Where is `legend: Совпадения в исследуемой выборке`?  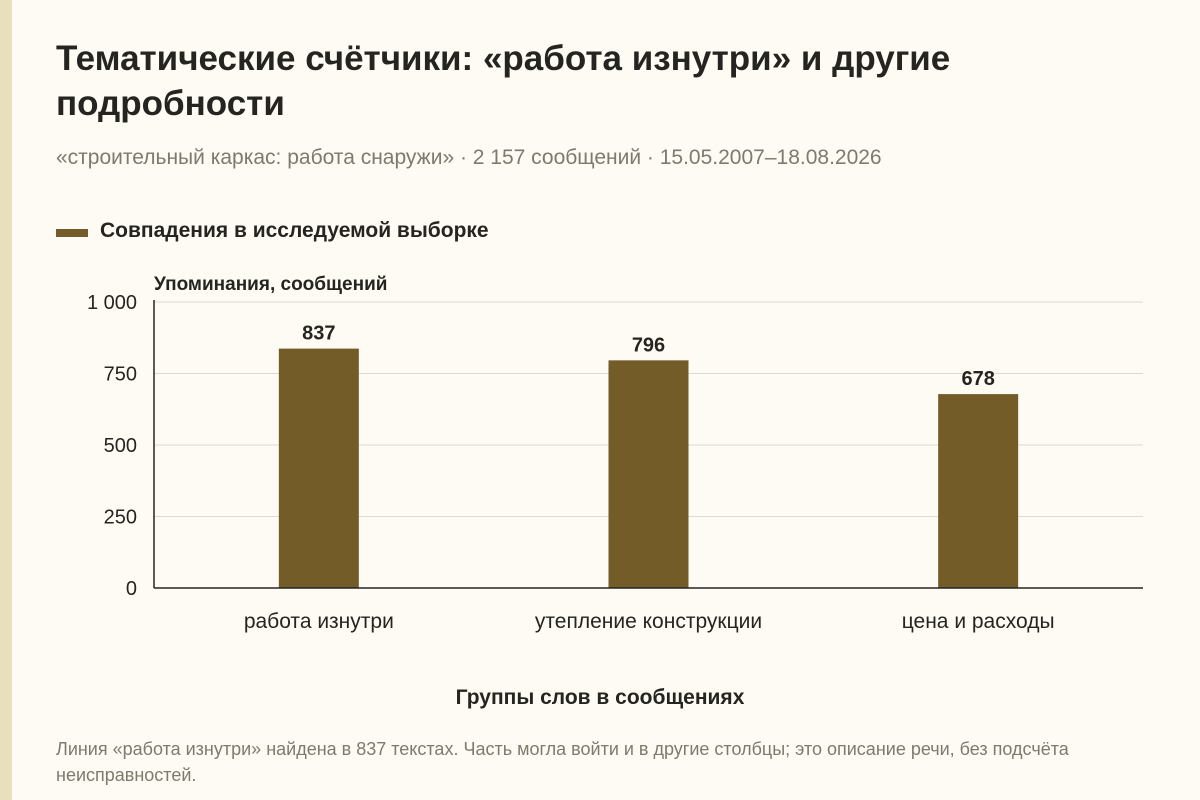
legend: Совпадения в исследуемой выборке is located at coordinates (272, 231).